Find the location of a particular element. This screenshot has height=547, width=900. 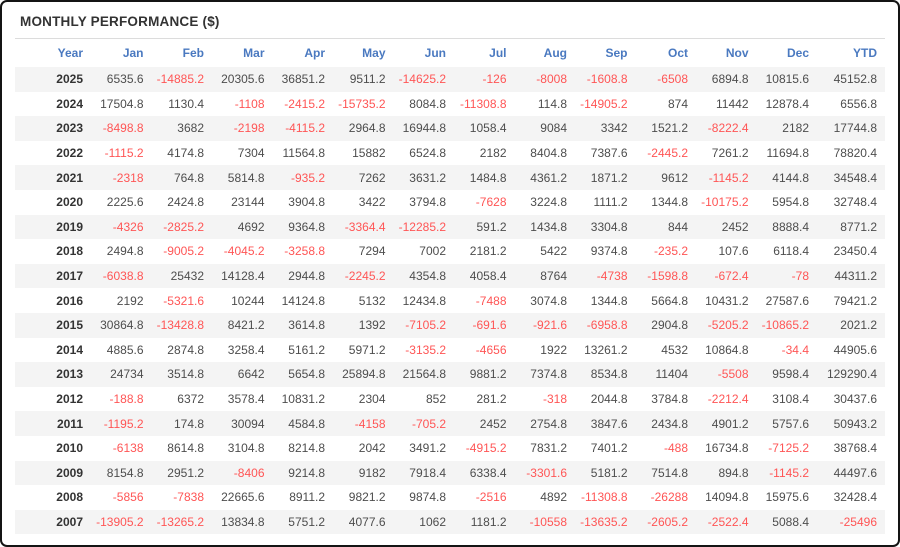

column-header-aug: Aug is located at coordinates (555, 53).